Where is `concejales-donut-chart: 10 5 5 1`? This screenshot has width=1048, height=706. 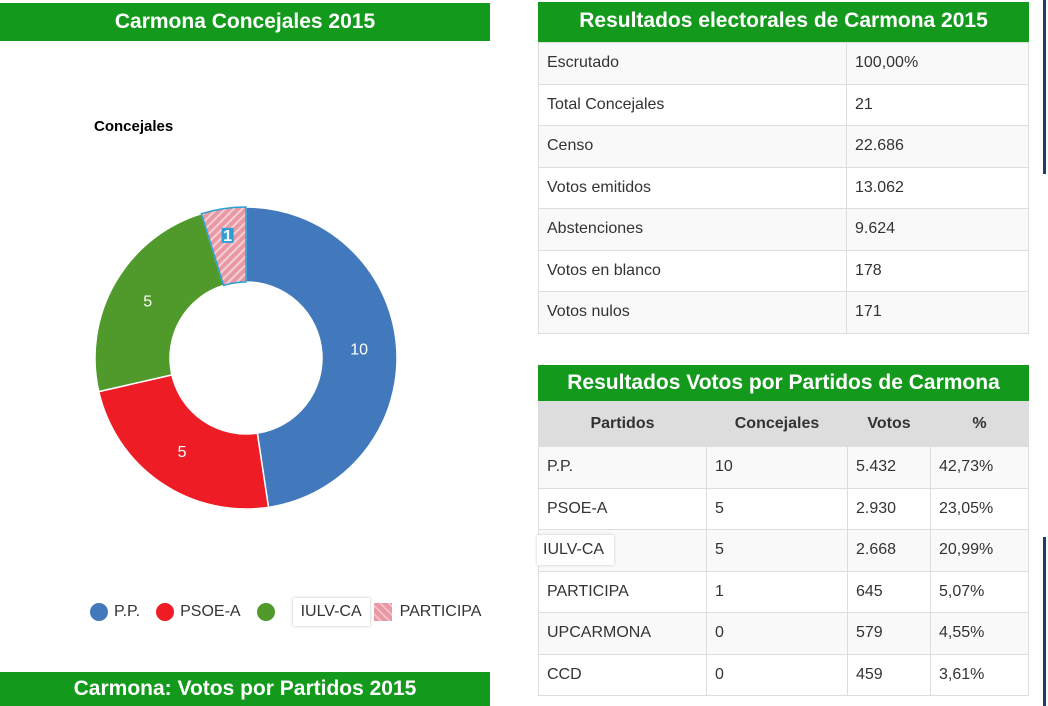
concejales-donut-chart: 10 5 5 1 is located at coordinates (246, 358).